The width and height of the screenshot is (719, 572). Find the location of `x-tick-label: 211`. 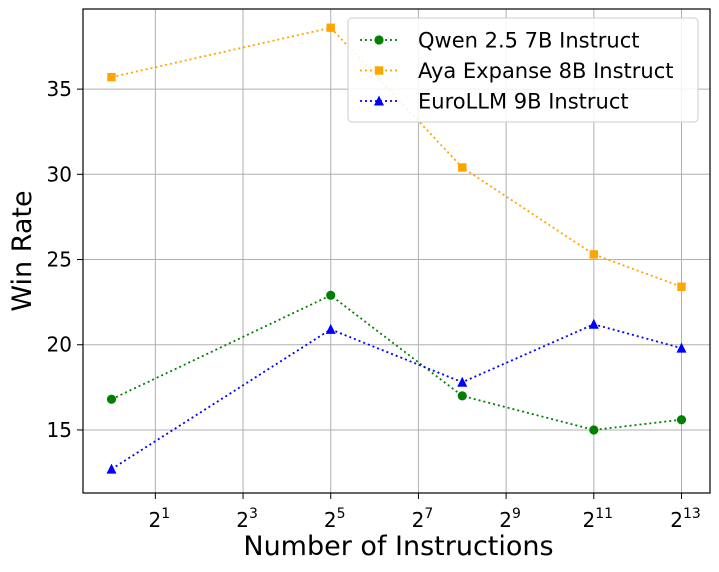

x-tick-label: 211 is located at coordinates (598, 519).